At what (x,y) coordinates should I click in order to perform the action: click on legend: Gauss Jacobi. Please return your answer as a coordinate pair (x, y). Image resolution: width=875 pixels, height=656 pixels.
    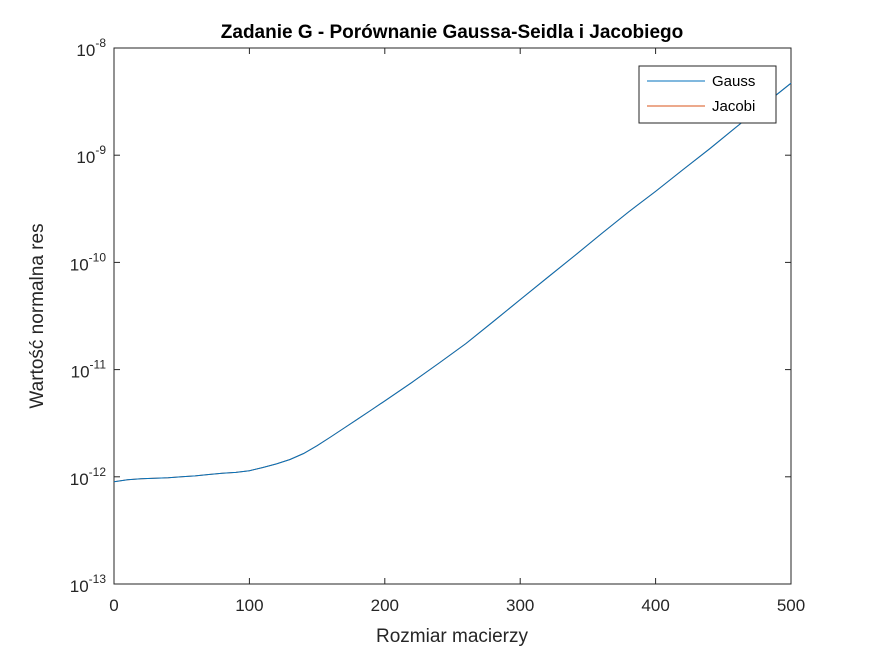
    Looking at the image, I should click on (707, 94).